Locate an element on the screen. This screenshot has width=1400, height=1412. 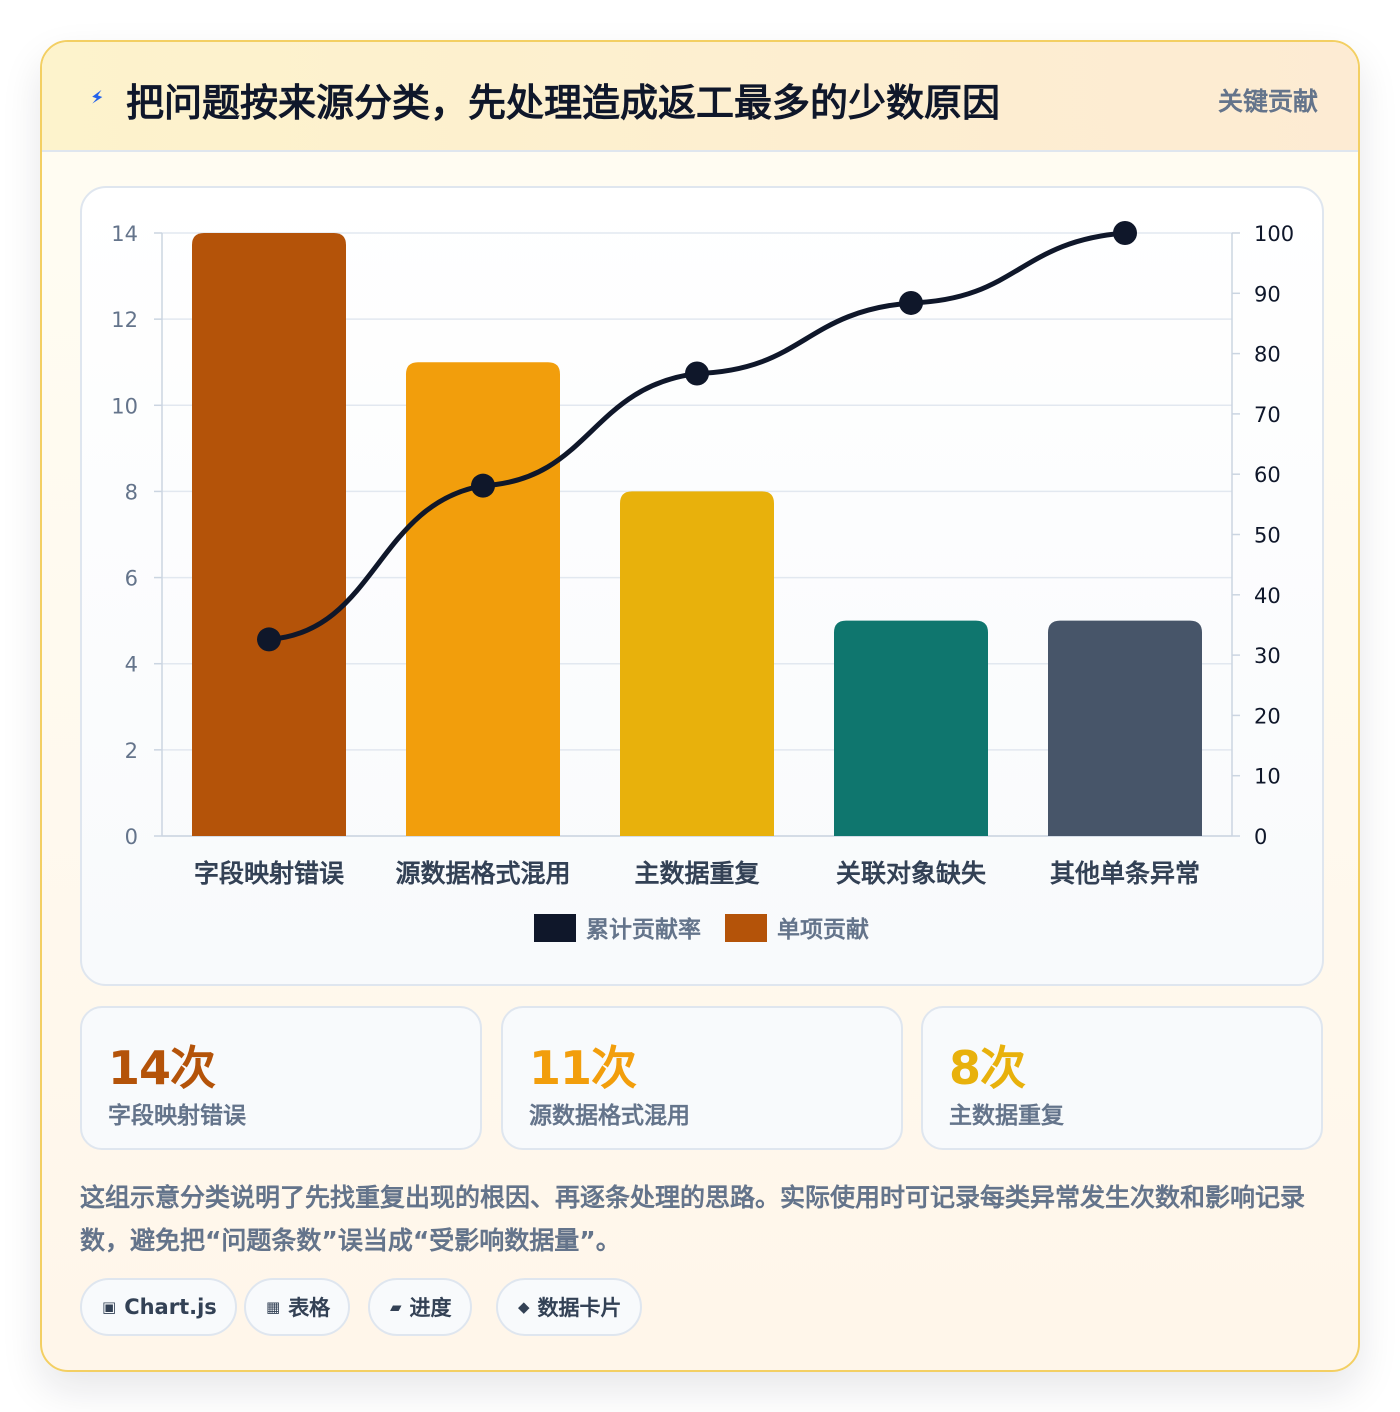
y-left-tick-label: 0 is located at coordinates (131, 837).